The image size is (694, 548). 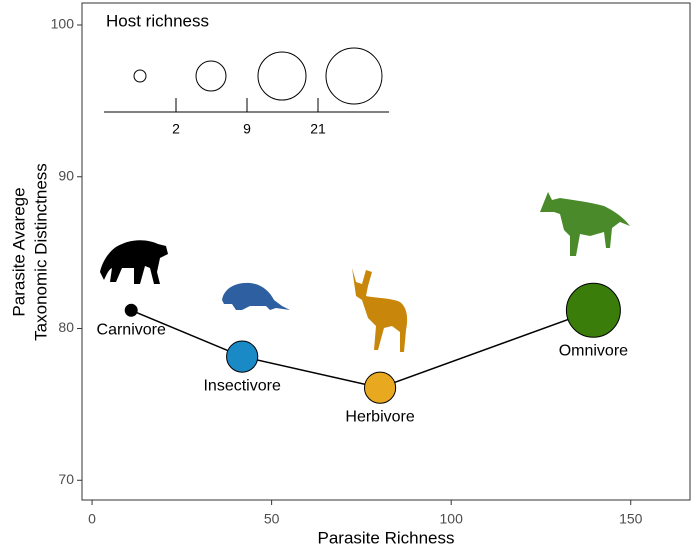 What do you see at coordinates (593, 351) in the screenshot?
I see `point-label: Omnivore` at bounding box center [593, 351].